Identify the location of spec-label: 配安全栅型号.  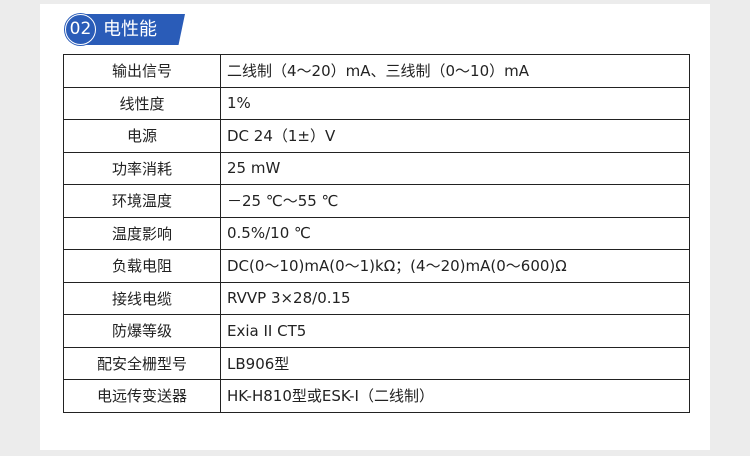
(142, 363).